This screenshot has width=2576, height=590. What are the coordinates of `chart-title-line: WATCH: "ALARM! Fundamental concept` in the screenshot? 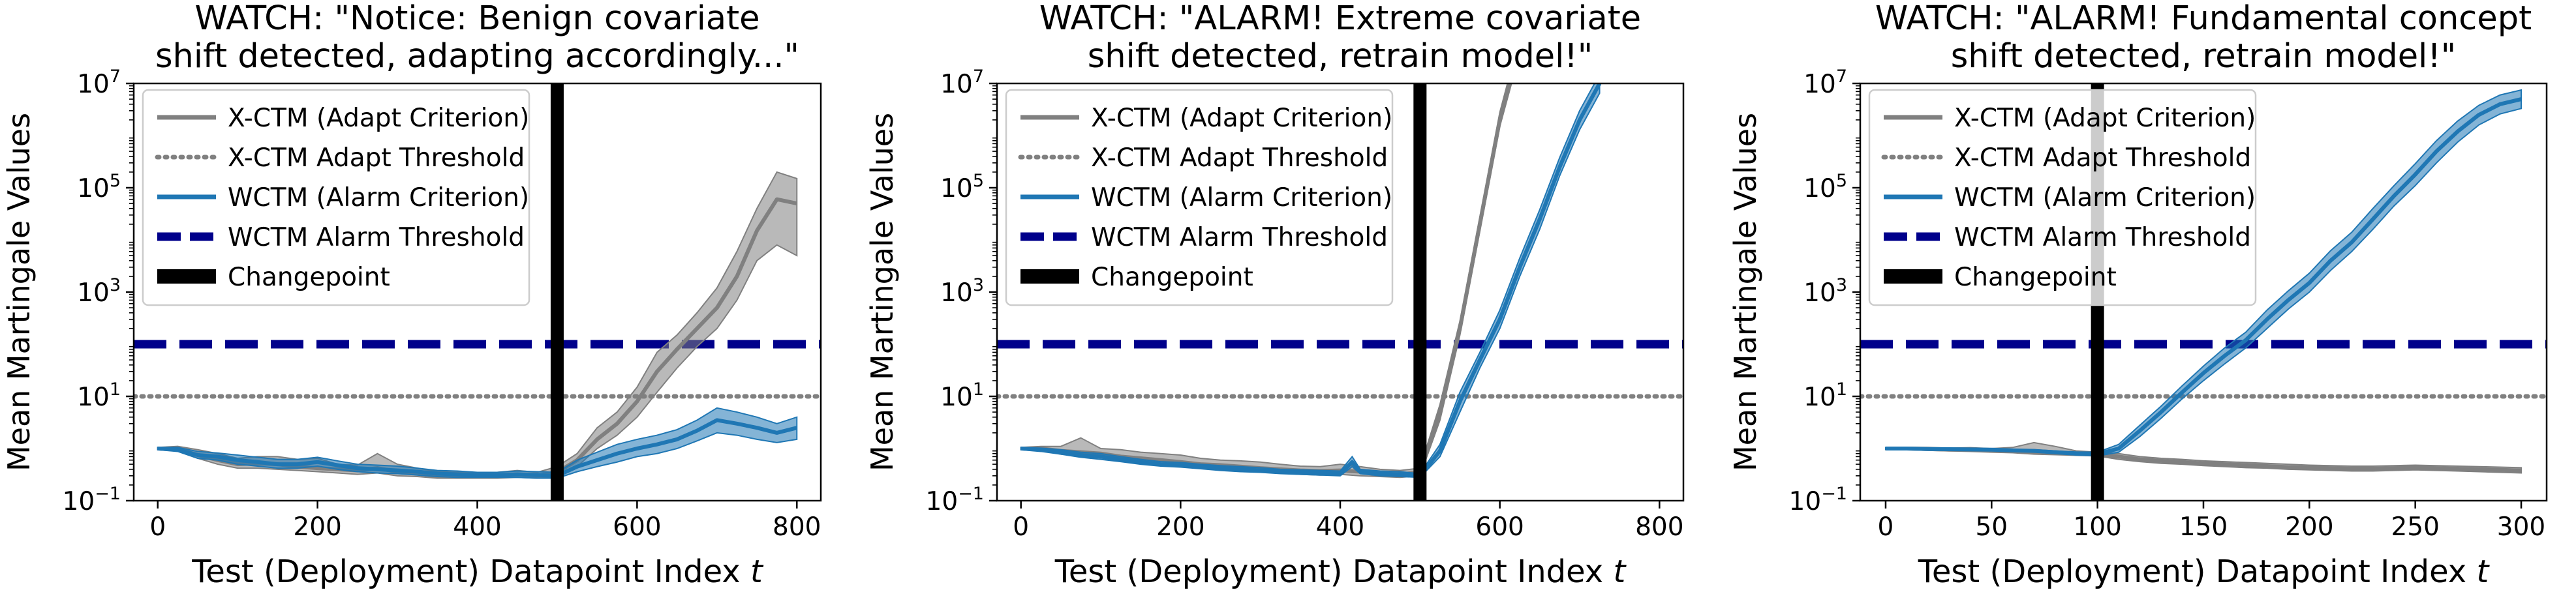 It's located at (2203, 19).